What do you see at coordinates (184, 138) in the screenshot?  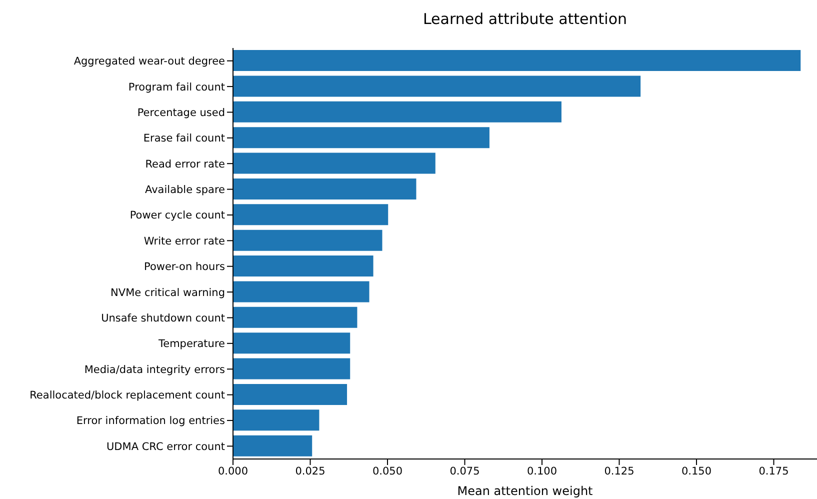 I see `y-tick-label: Erase fail count` at bounding box center [184, 138].